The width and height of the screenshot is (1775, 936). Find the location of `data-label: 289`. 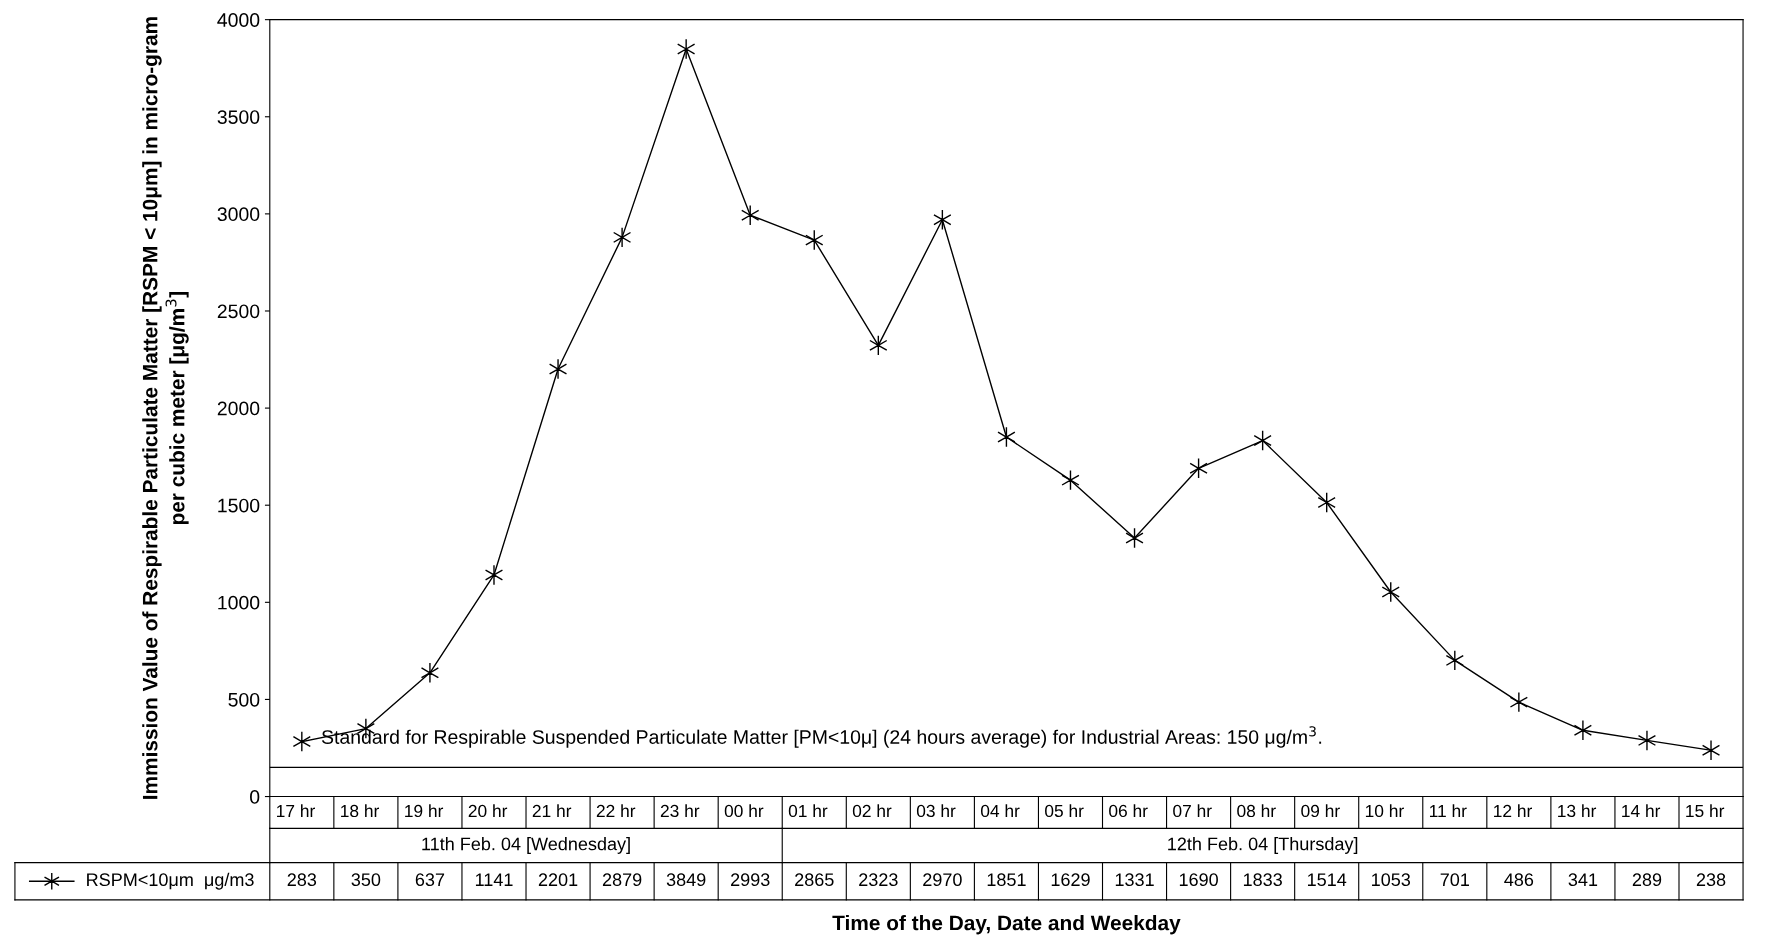

data-label: 289 is located at coordinates (1647, 880).